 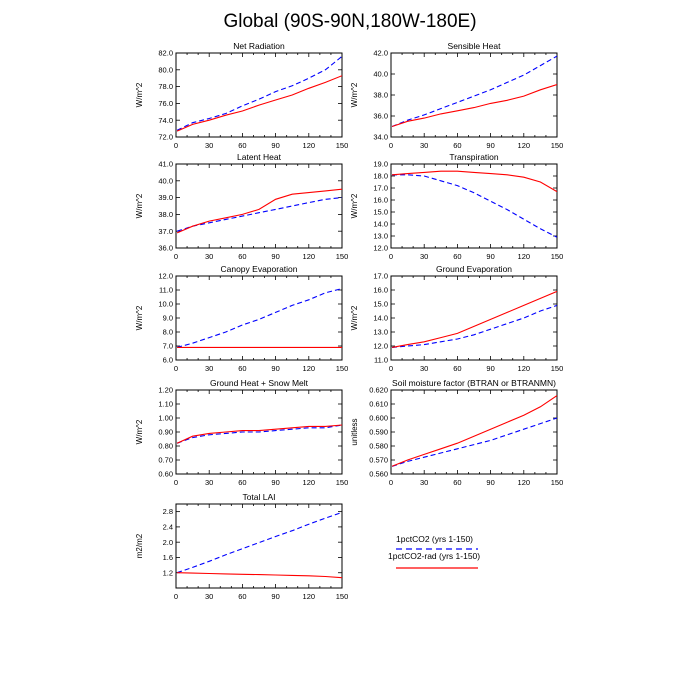 I want to click on y-tick-label: 1.2, so click(x=168, y=572).